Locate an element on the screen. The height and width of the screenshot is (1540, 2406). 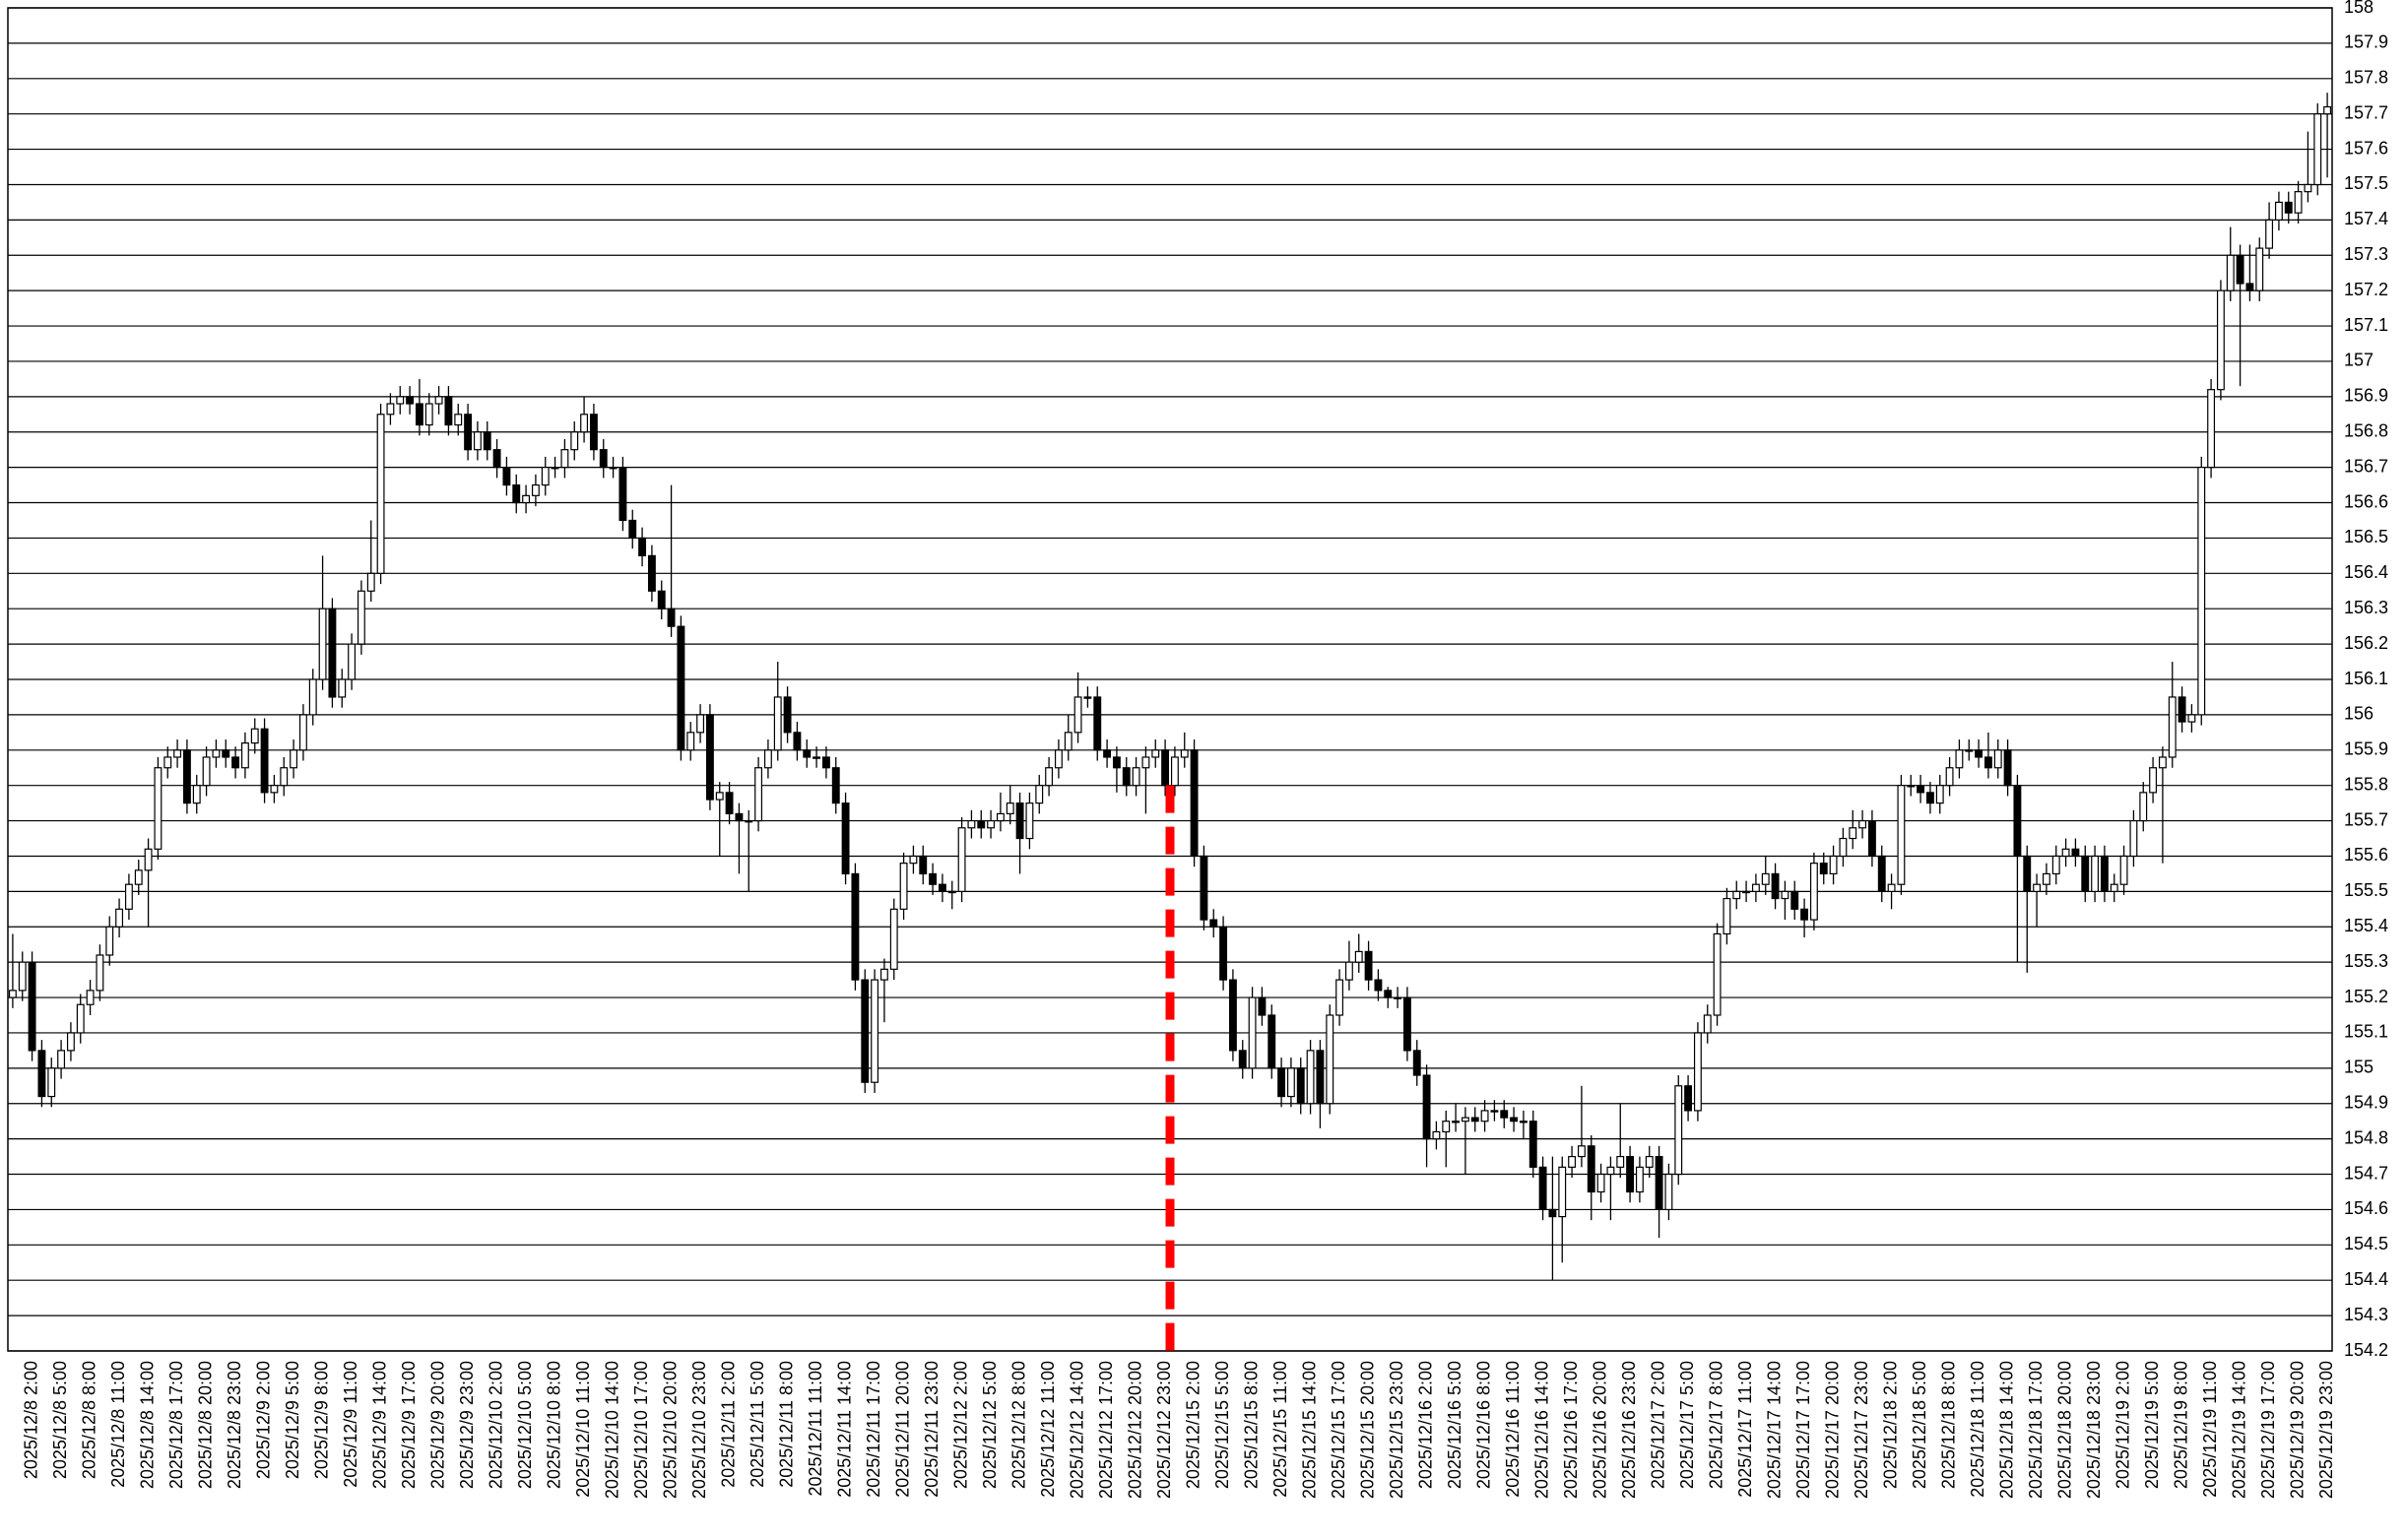
x-tick-label: 2025/12/16 8:00 is located at coordinates (1483, 1425).